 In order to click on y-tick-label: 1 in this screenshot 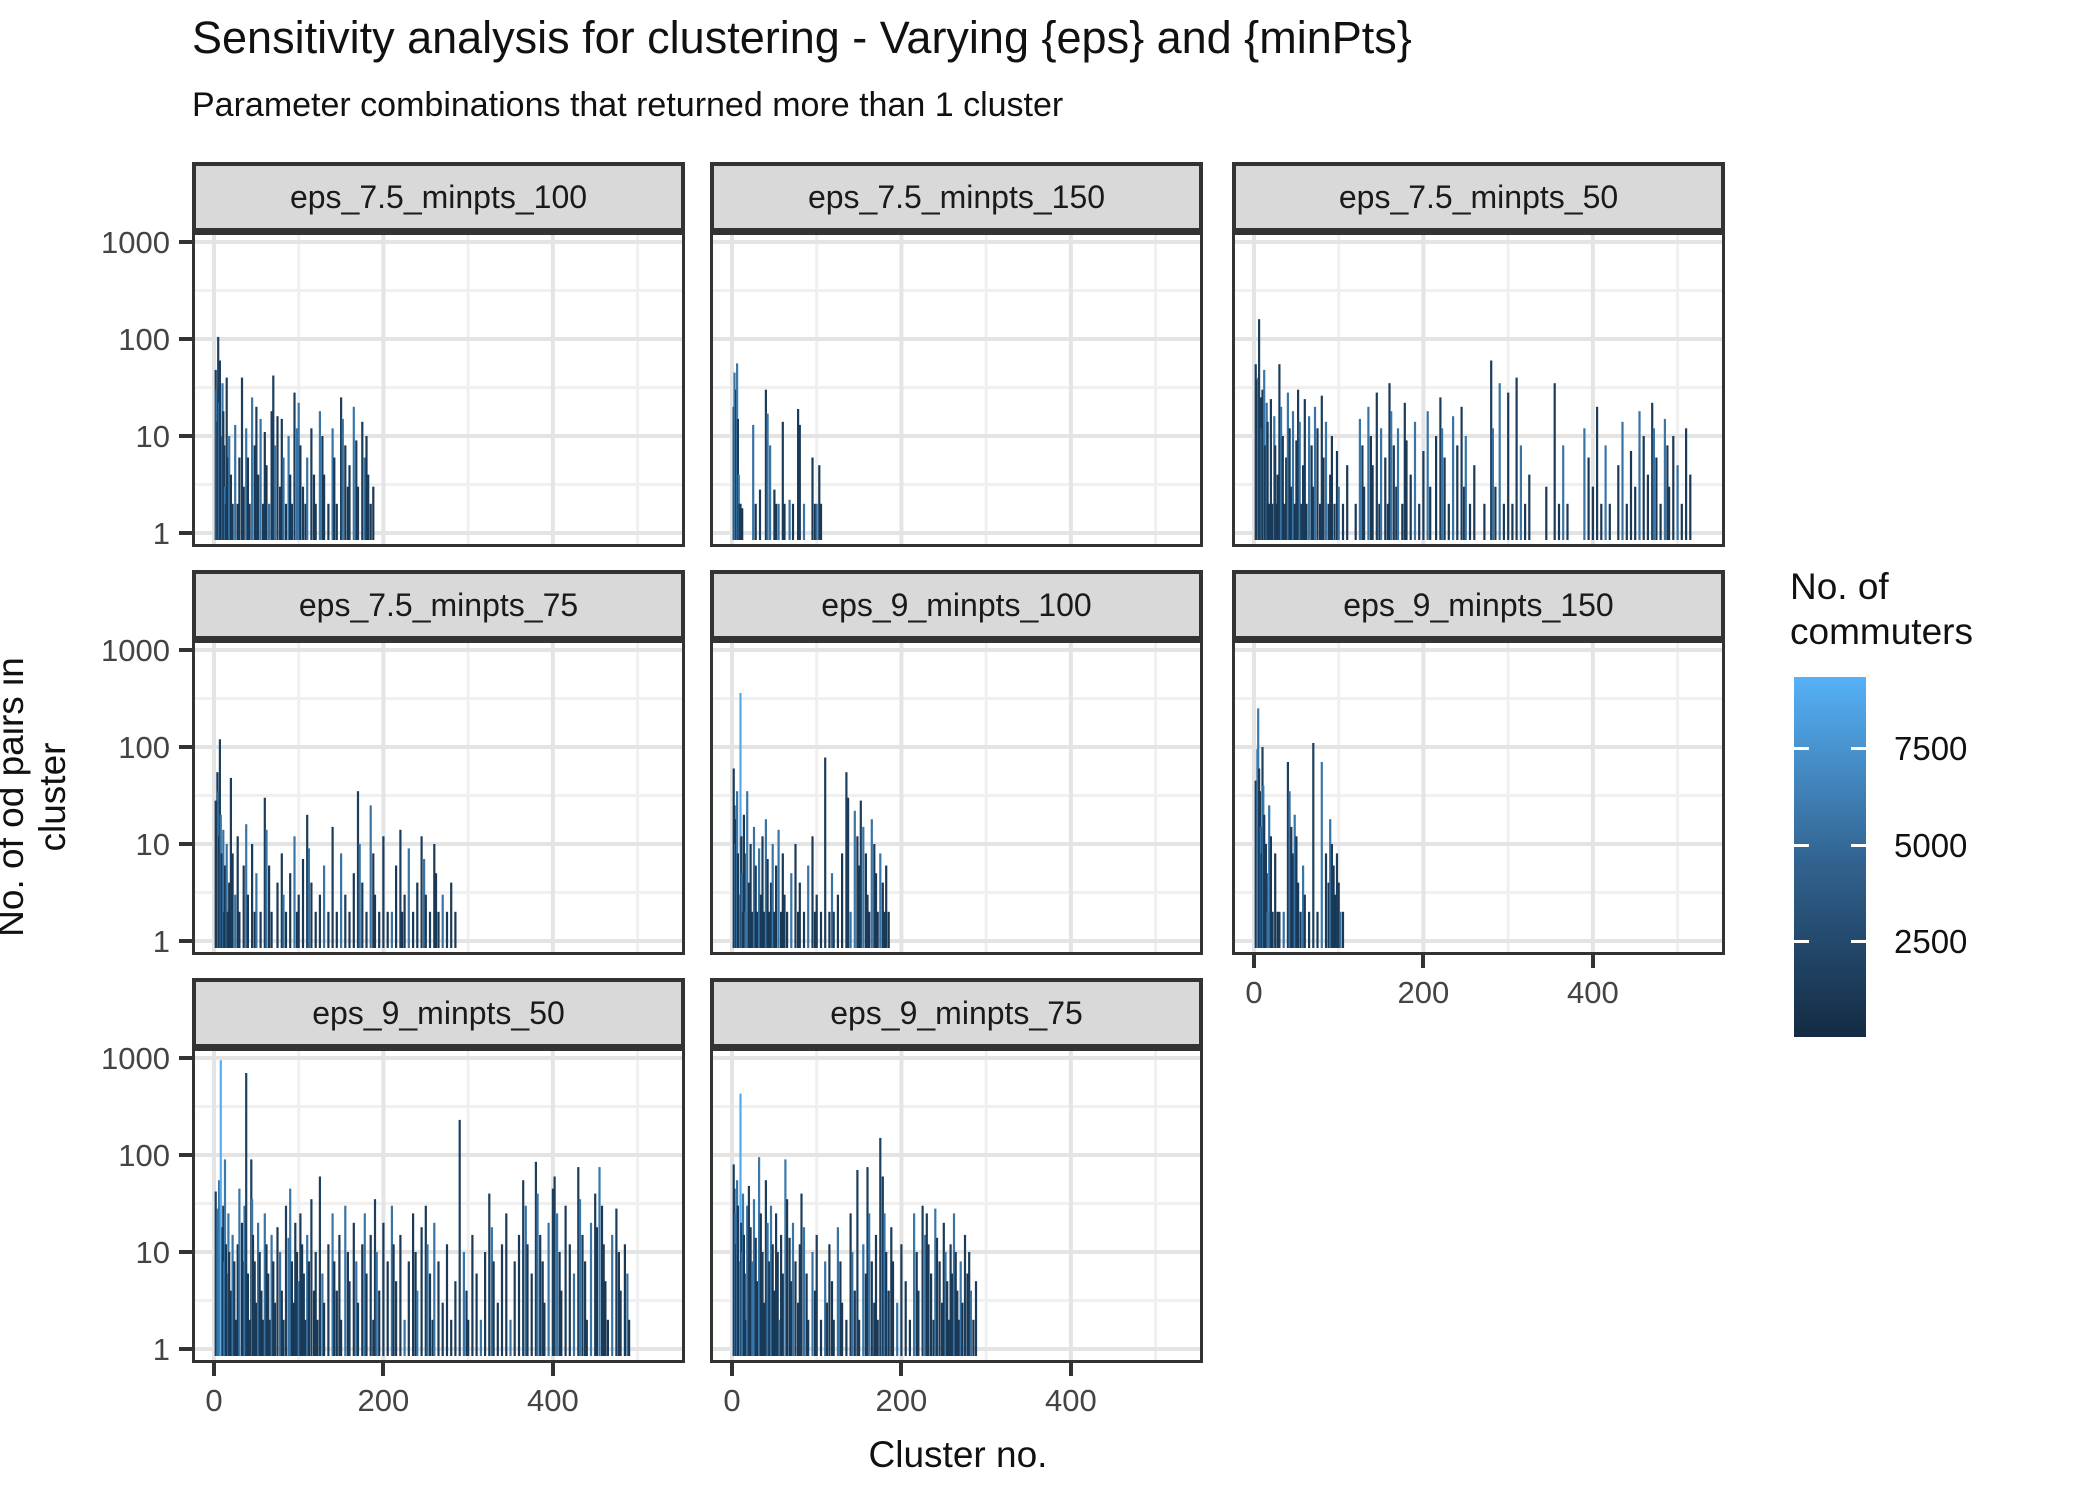, I will do `click(161, 533)`.